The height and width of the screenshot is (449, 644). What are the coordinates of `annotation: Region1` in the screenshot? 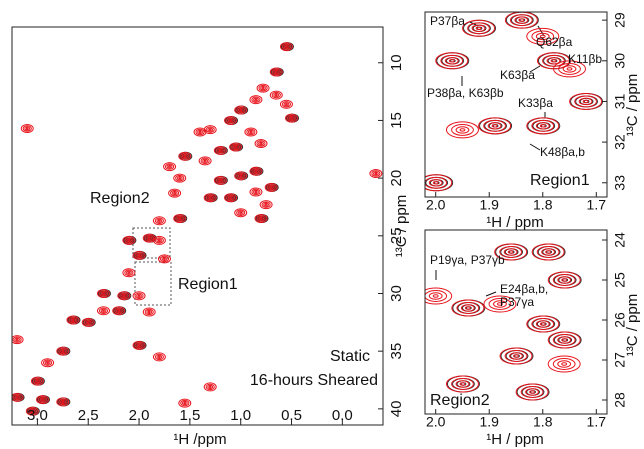 It's located at (208, 284).